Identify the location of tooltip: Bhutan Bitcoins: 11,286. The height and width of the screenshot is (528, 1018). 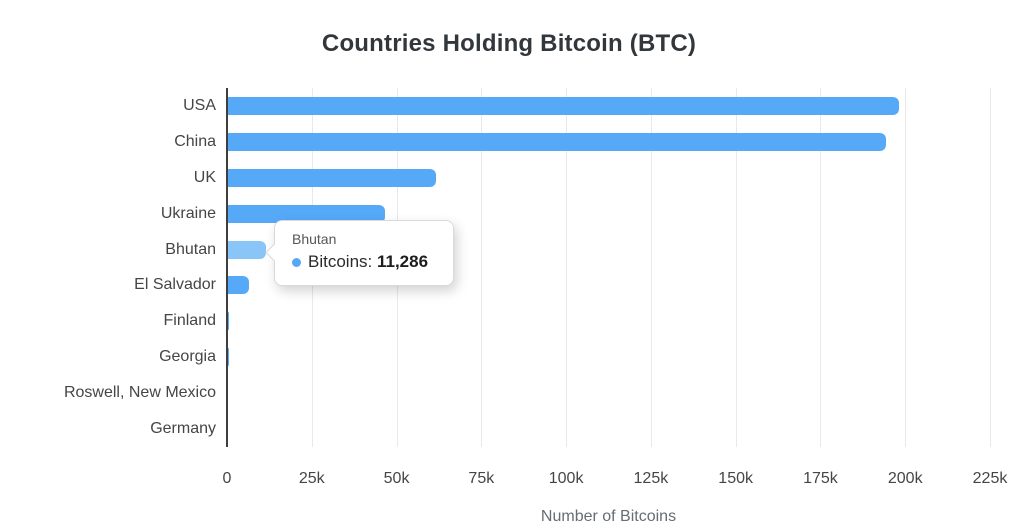
(359, 253).